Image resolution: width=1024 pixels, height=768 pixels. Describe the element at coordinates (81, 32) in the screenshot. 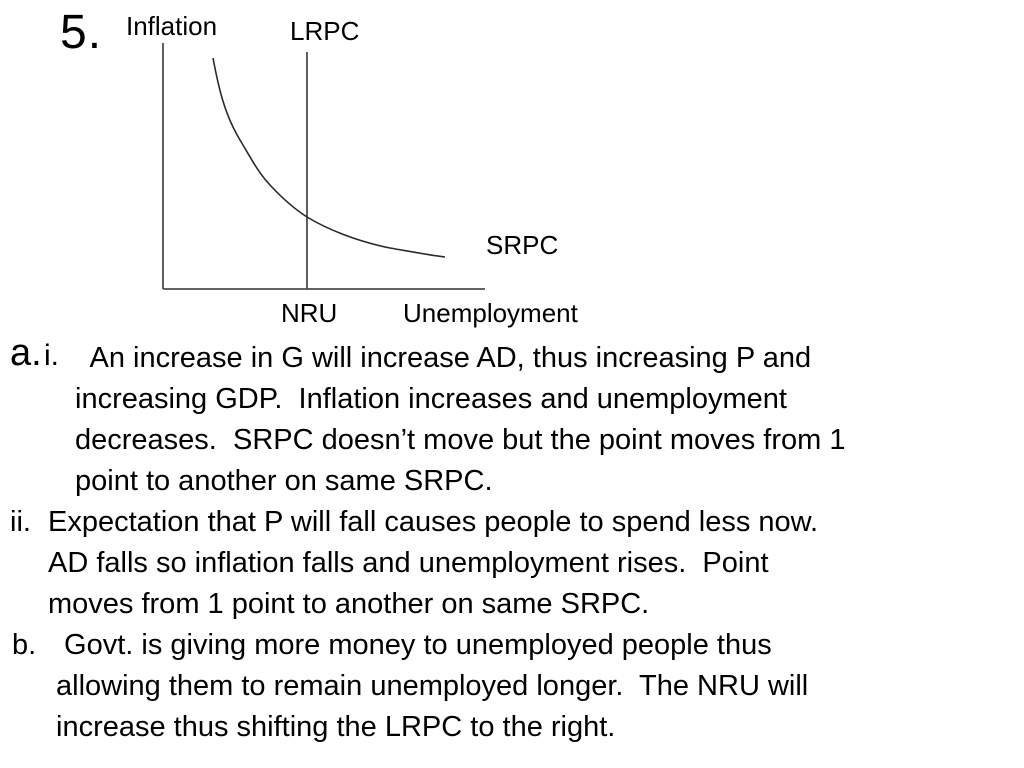

I see `question-number: 5.` at that location.